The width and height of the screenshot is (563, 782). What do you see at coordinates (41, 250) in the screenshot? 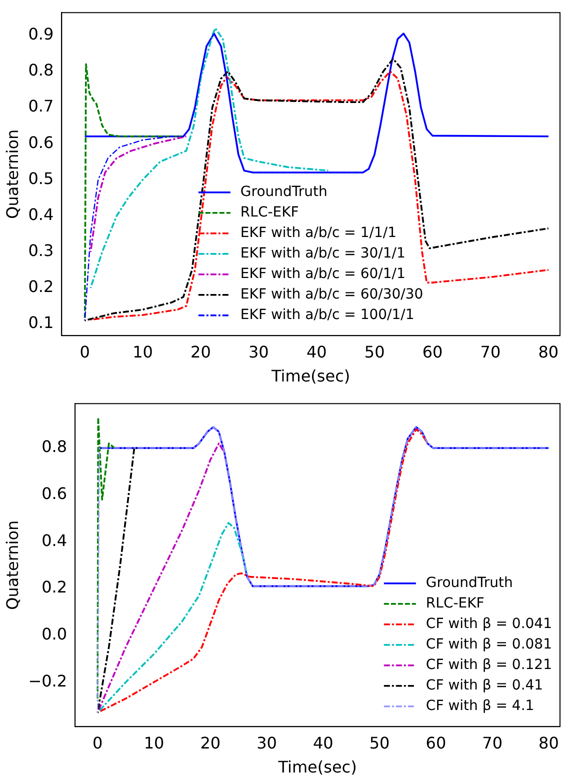
I see `y-tick-label: 0.3` at bounding box center [41, 250].